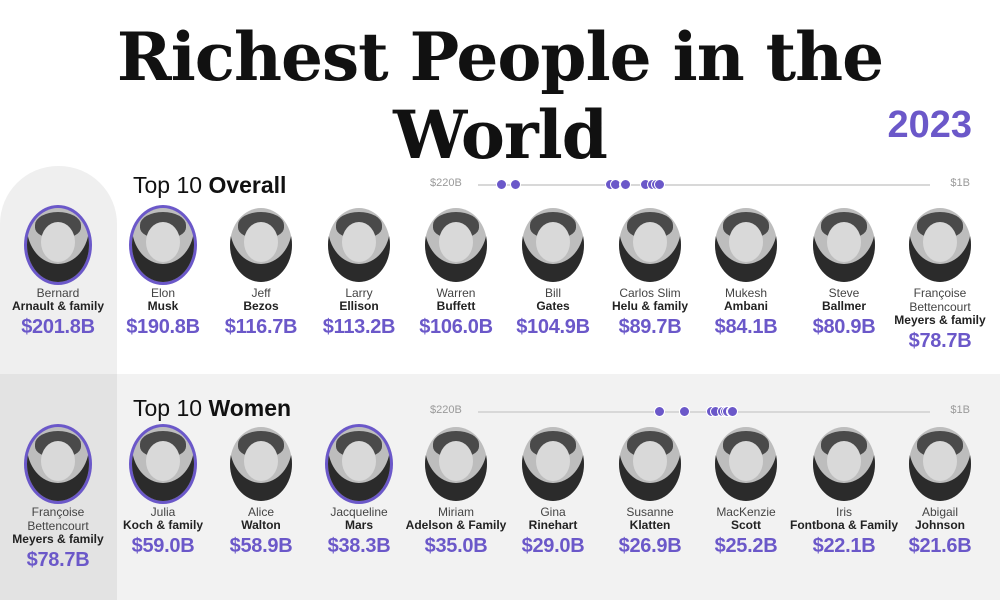 This screenshot has height=600, width=1000. I want to click on person-net-worth: $35.0B, so click(456, 546).